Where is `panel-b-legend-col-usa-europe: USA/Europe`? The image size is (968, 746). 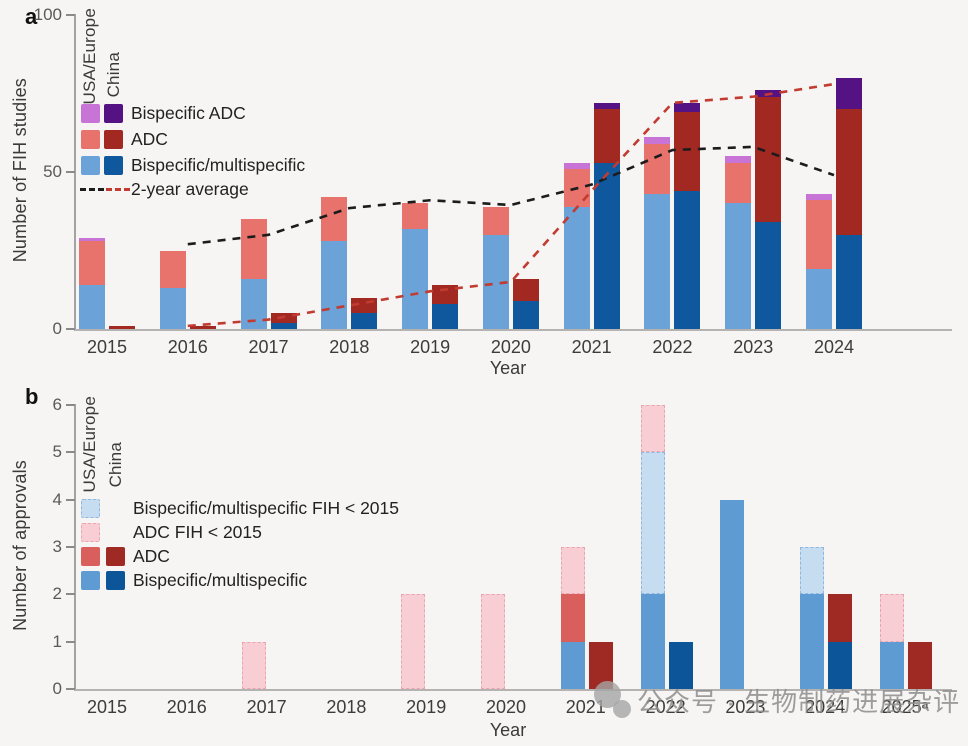 panel-b-legend-col-usa-europe: USA/Europe is located at coordinates (89, 444).